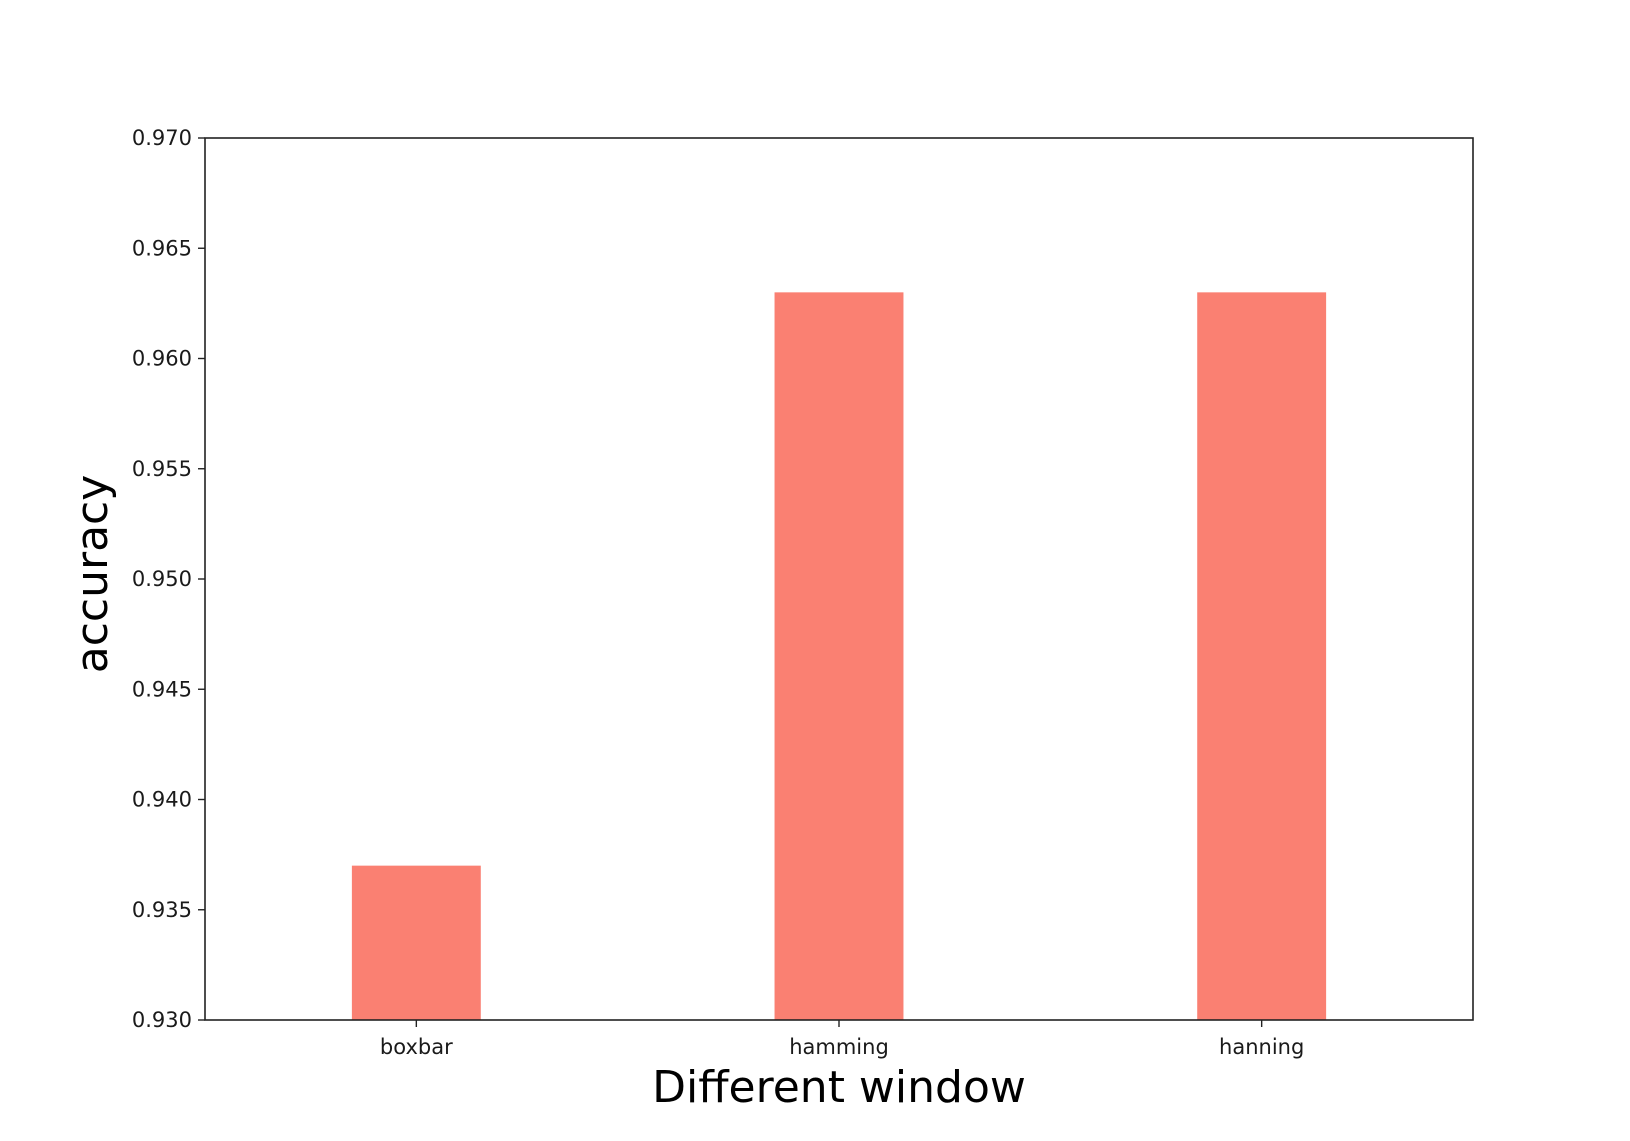  Describe the element at coordinates (162, 689) in the screenshot. I see `y-tick-label-3: 0.945` at that location.